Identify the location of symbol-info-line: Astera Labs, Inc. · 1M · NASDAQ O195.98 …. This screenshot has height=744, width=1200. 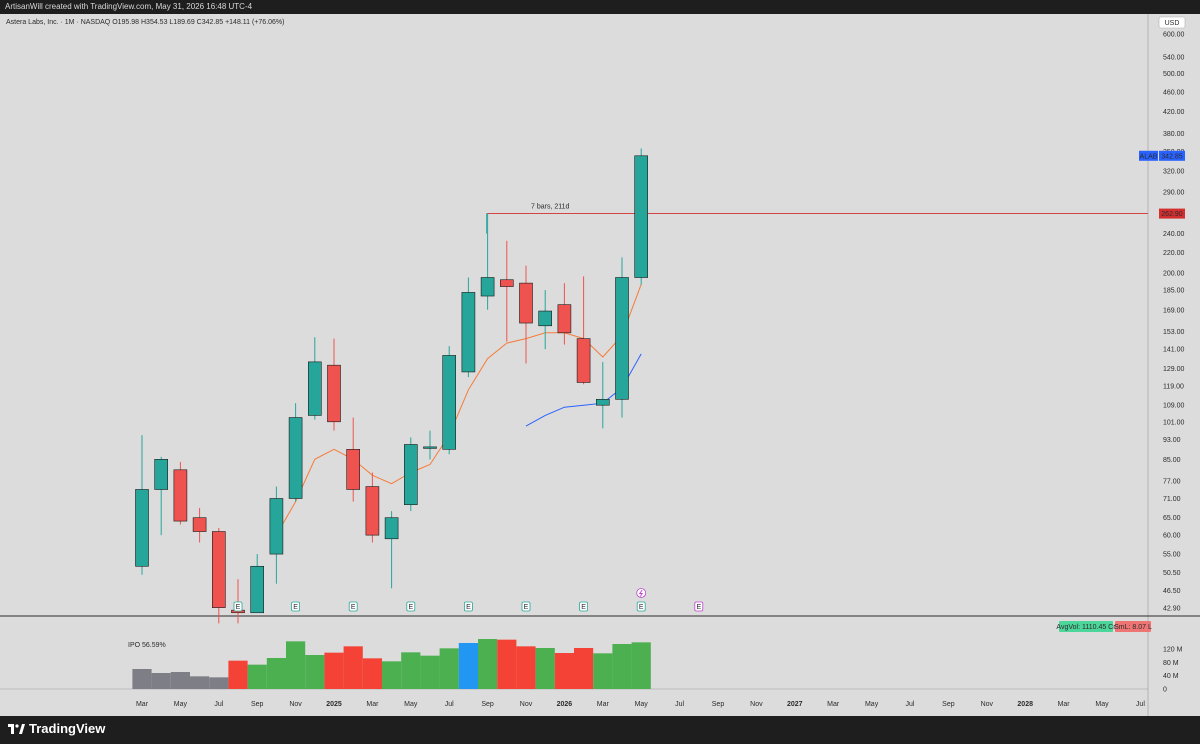
(145, 22).